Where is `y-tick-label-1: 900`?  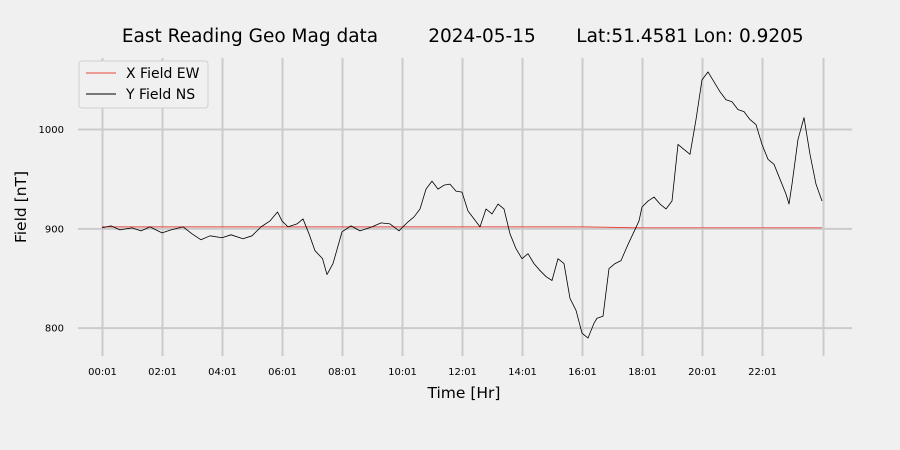 y-tick-label-1: 900 is located at coordinates (54, 229).